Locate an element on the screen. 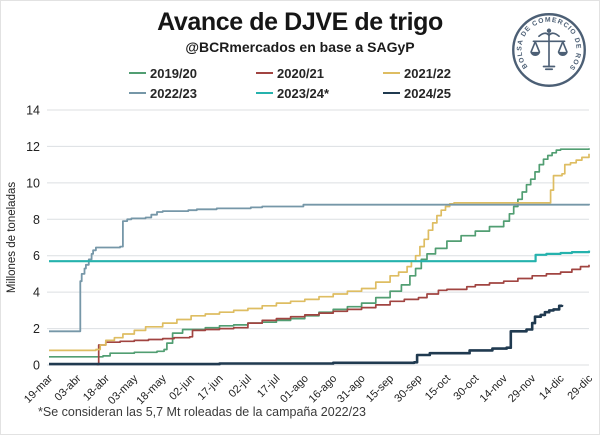  x-tick-label: 29-nov is located at coordinates (522, 388).